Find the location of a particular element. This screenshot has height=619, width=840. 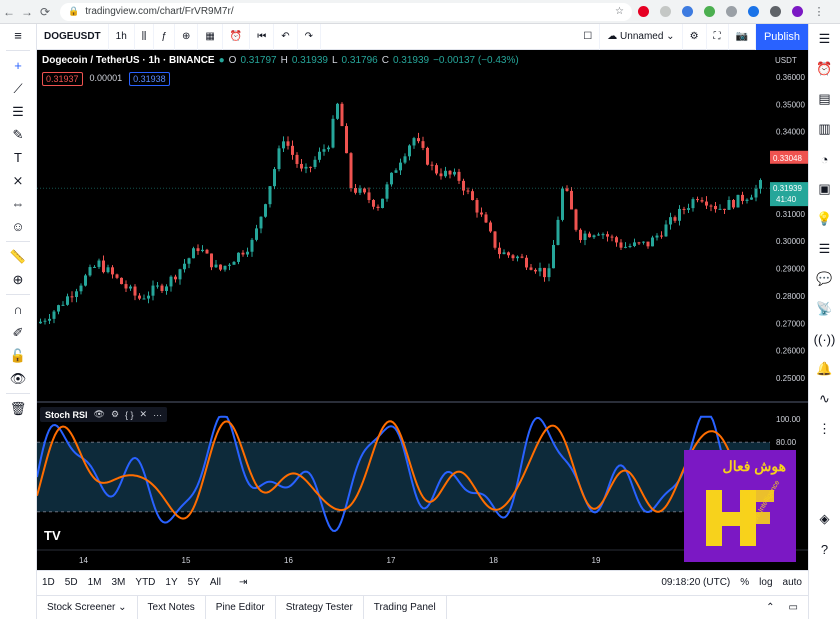

profile-avatar is located at coordinates (797, 12).